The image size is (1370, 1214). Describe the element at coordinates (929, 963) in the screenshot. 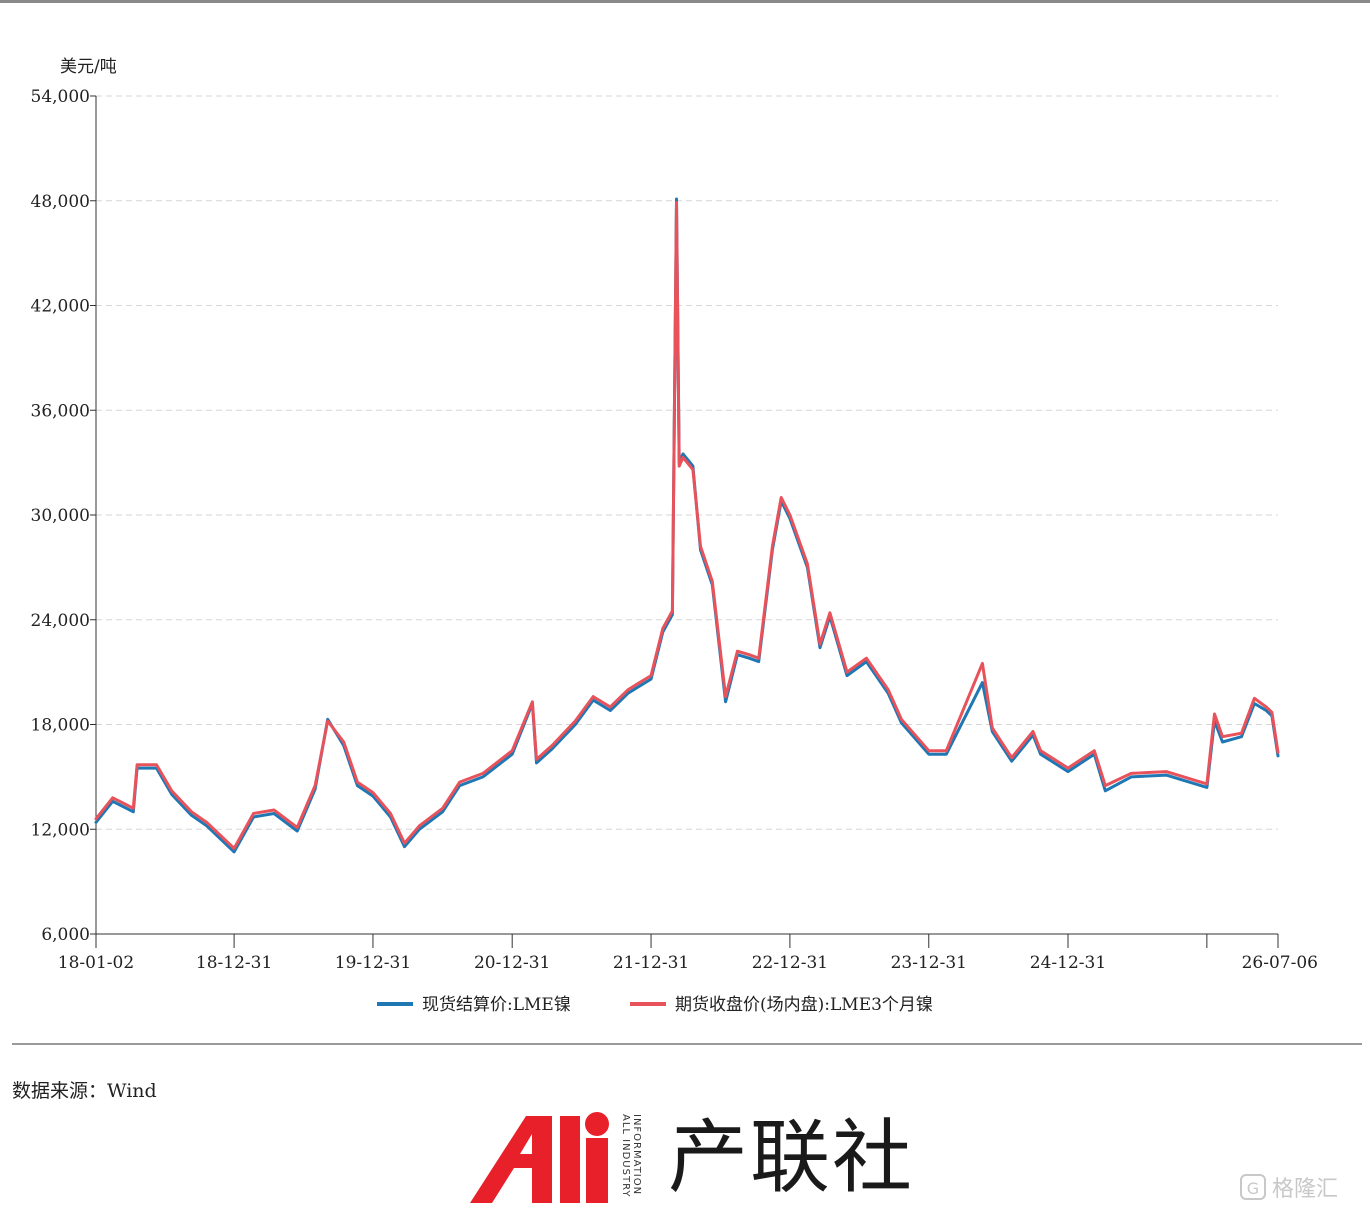

I see `x-tick-label: 23-12-31` at that location.